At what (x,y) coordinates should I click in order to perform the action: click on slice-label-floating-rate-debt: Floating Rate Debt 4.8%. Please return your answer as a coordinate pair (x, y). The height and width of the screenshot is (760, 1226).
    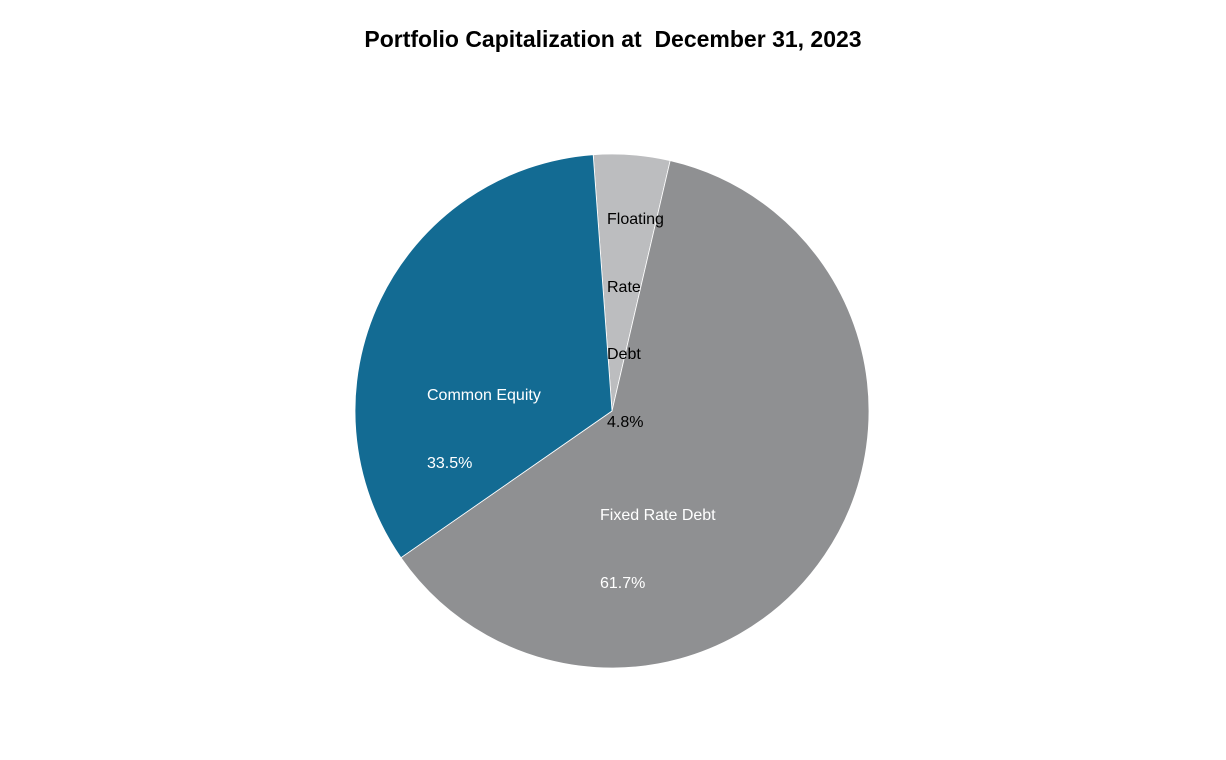
    Looking at the image, I should click on (635, 321).